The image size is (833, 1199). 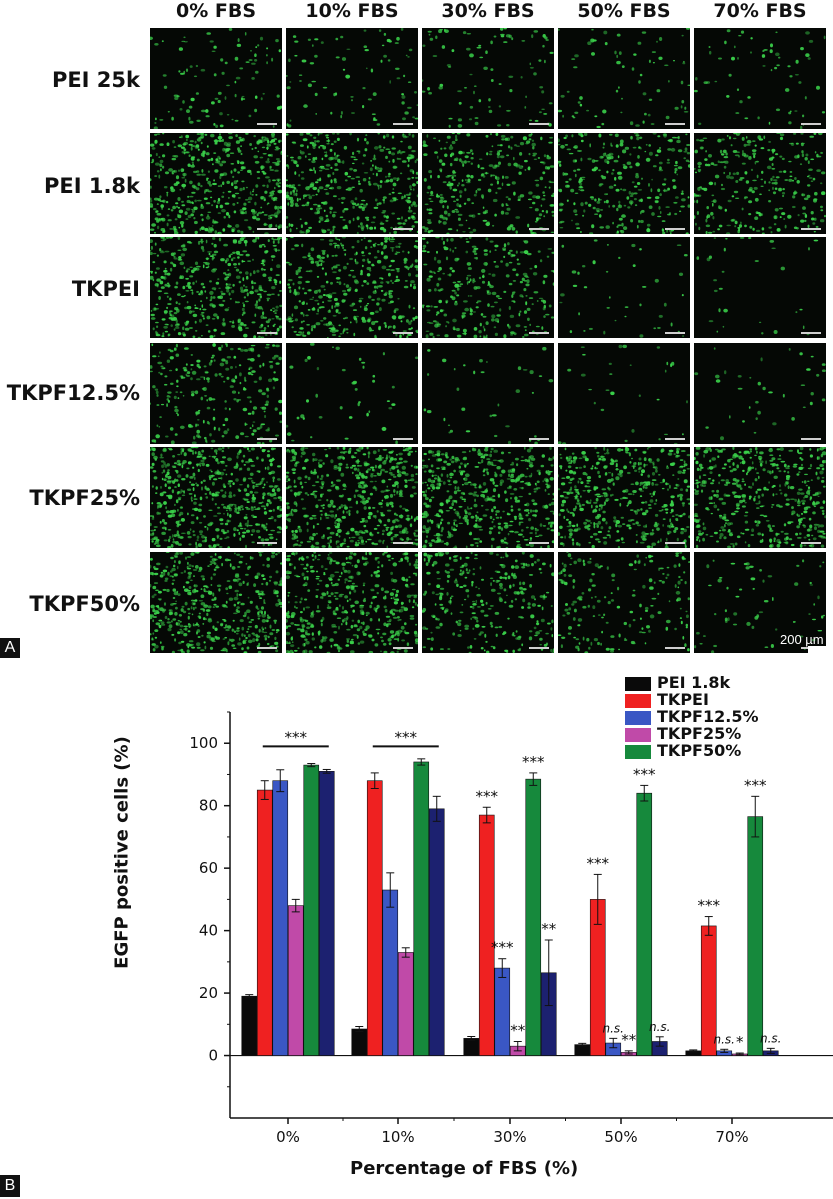 What do you see at coordinates (288, 1137) in the screenshot?
I see `x-tick-label: 0%` at bounding box center [288, 1137].